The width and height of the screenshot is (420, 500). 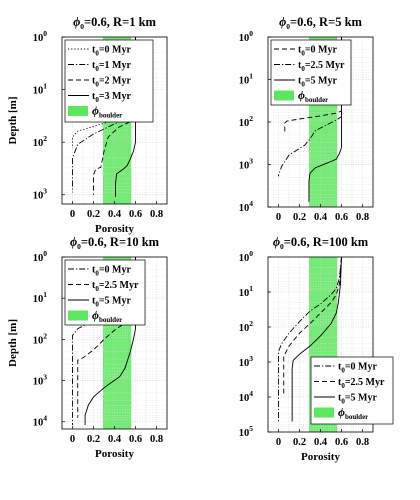 What do you see at coordinates (326, 242) in the screenshot?
I see `title-text: =0.6, R=100 km` at bounding box center [326, 242].